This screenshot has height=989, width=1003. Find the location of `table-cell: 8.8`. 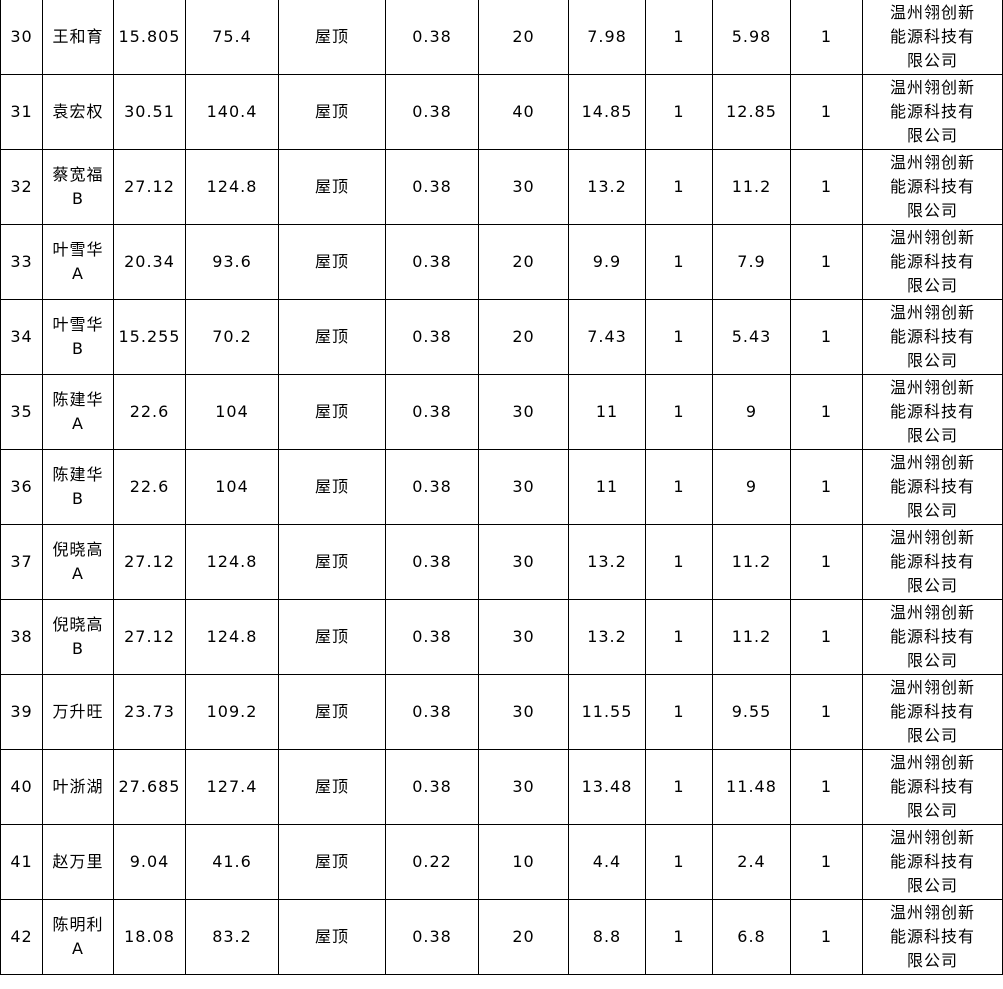

table-cell: 8.8 is located at coordinates (607, 937).